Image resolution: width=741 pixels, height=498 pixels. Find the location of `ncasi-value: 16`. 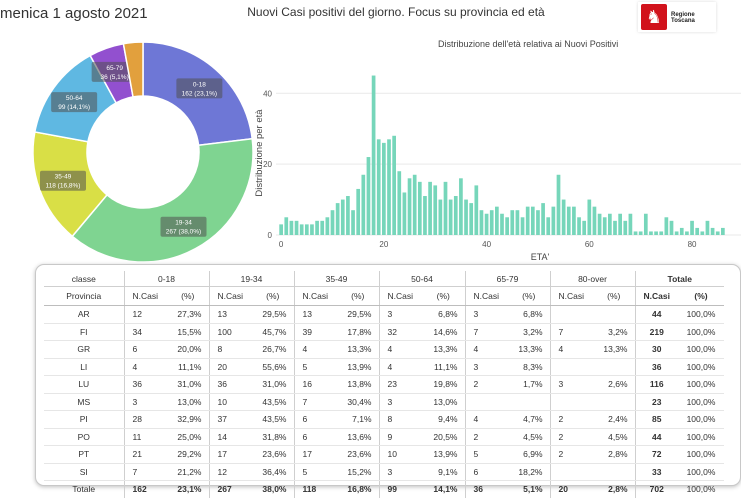

ncasi-value: 16 is located at coordinates (315, 384).